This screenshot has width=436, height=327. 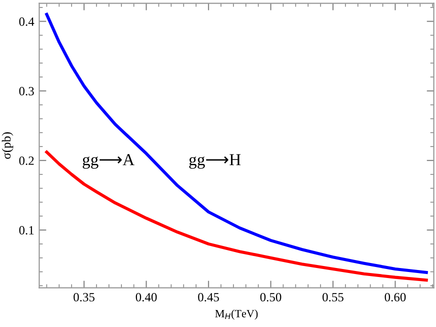 I want to click on y-tick-label: 0.1, so click(x=26, y=230).